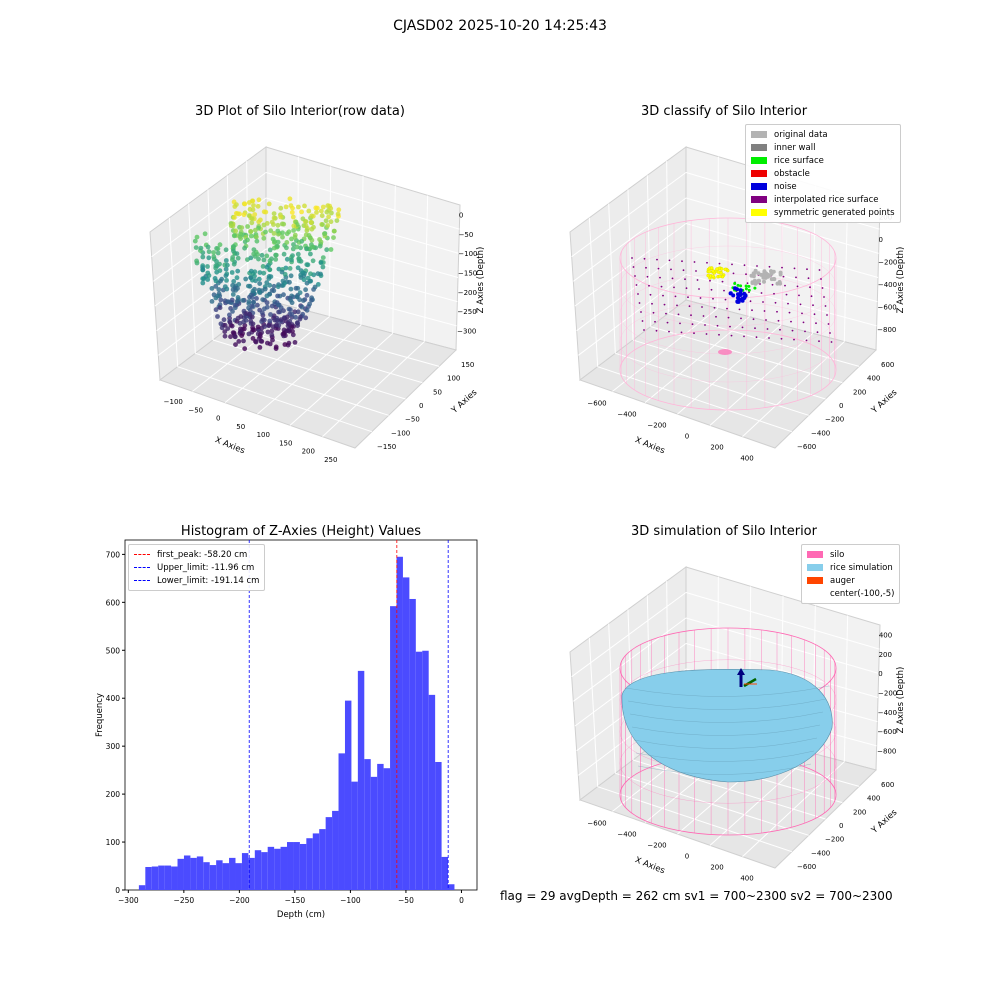 The image size is (1000, 1000). What do you see at coordinates (724, 111) in the screenshot?
I see `classify-plot-title: 3D classify of Silo Interior` at bounding box center [724, 111].